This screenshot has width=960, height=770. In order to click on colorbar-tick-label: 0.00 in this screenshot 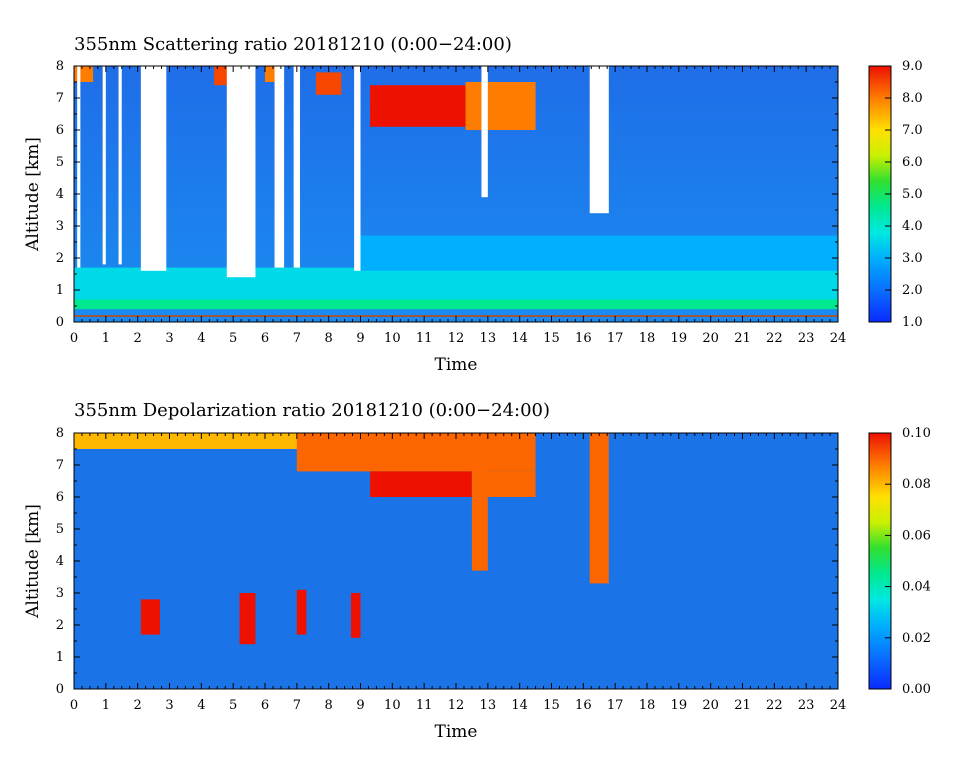, I will do `click(916, 689)`.